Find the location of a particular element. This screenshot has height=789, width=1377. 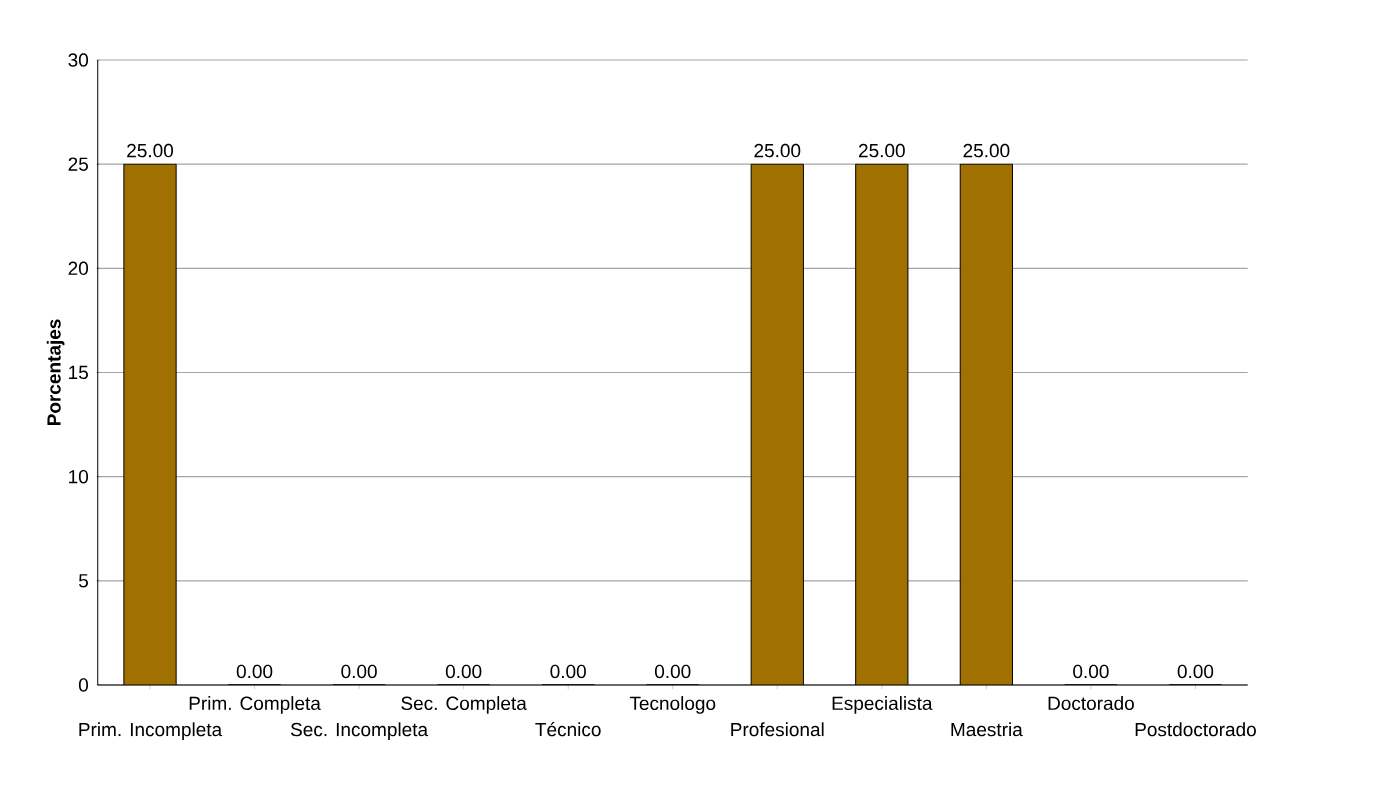

x-tick-label: Sec. Completa is located at coordinates (464, 705).